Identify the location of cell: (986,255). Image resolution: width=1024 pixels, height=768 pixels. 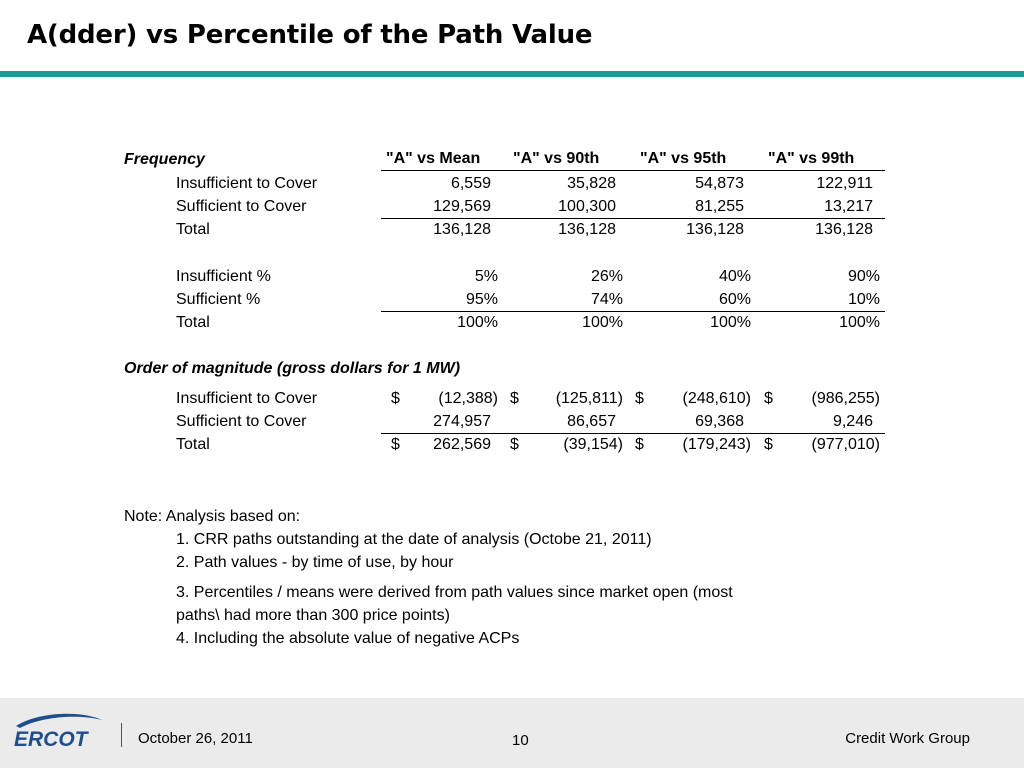
(846, 398).